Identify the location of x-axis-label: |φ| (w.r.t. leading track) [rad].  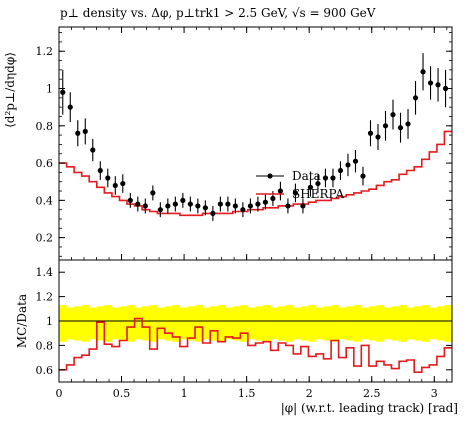
(369, 408).